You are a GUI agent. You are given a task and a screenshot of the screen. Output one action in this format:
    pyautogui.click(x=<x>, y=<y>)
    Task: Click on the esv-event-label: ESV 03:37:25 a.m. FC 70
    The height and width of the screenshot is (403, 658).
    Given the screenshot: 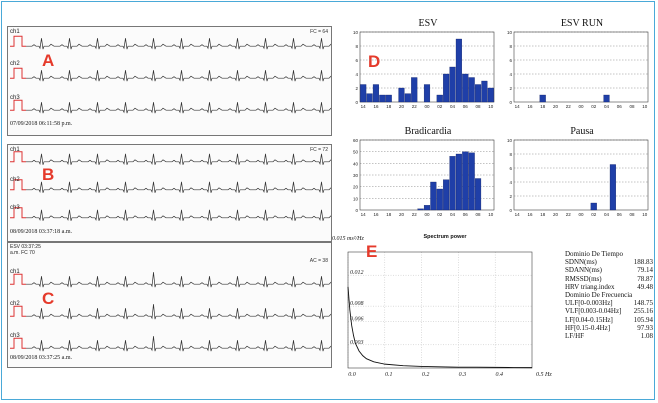 What is the action you would take?
    pyautogui.click(x=25, y=250)
    